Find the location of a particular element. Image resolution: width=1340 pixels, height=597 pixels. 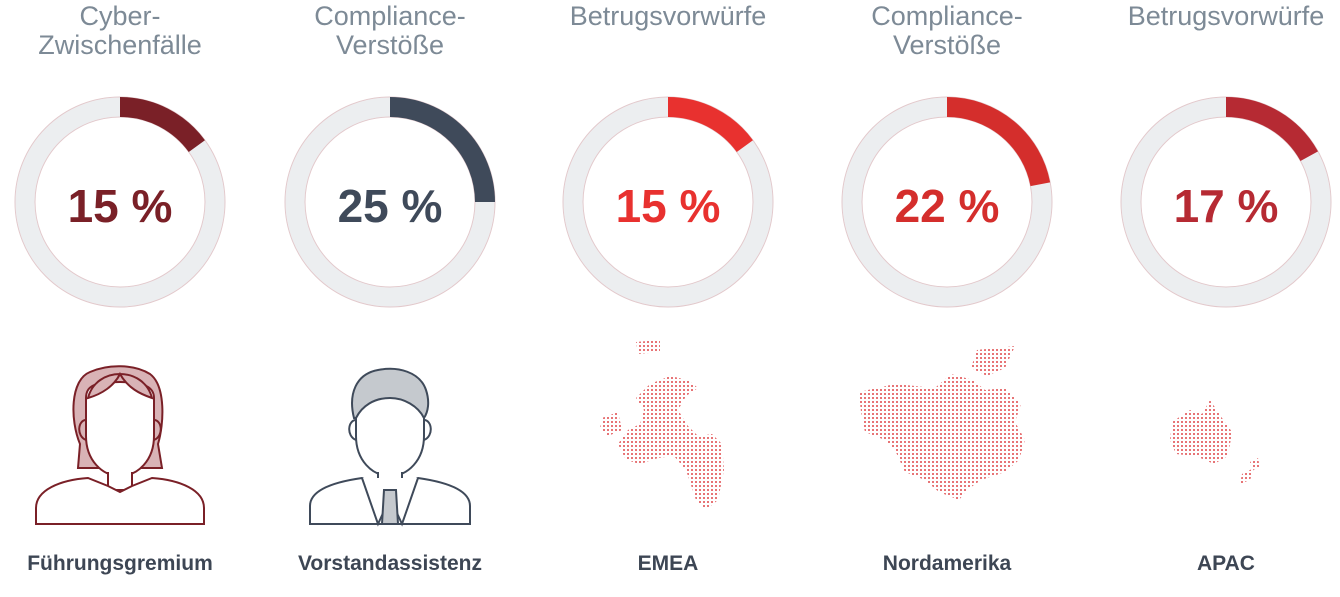

apac-dot-map is located at coordinates (1215, 442).